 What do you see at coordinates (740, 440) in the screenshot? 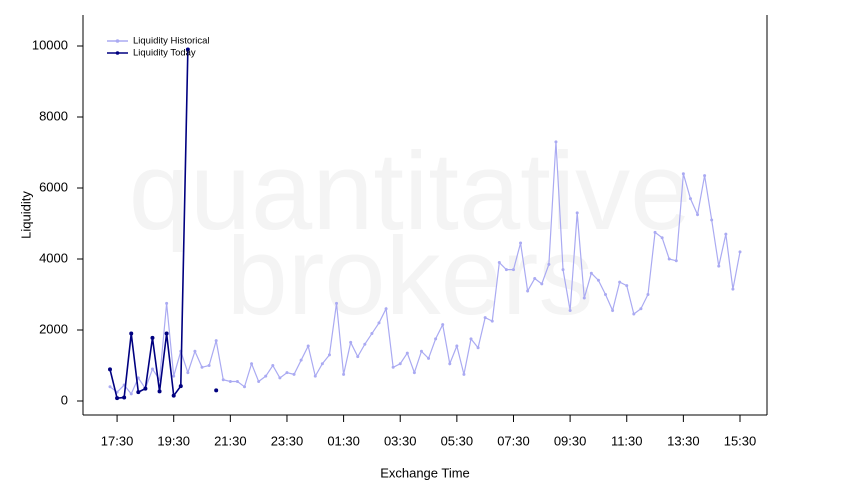
I see `x-tick-label: 15:30` at bounding box center [740, 440].